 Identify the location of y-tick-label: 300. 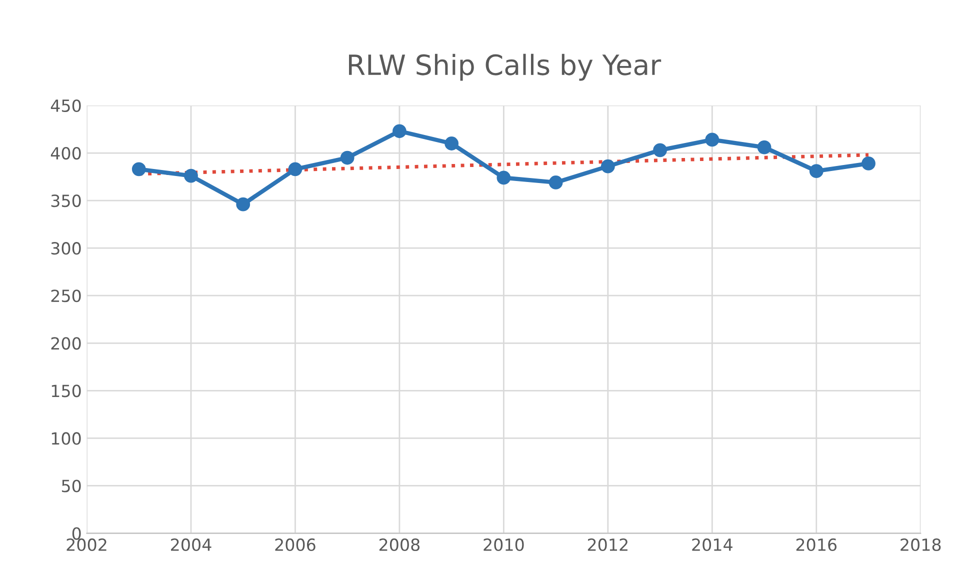
(66, 248).